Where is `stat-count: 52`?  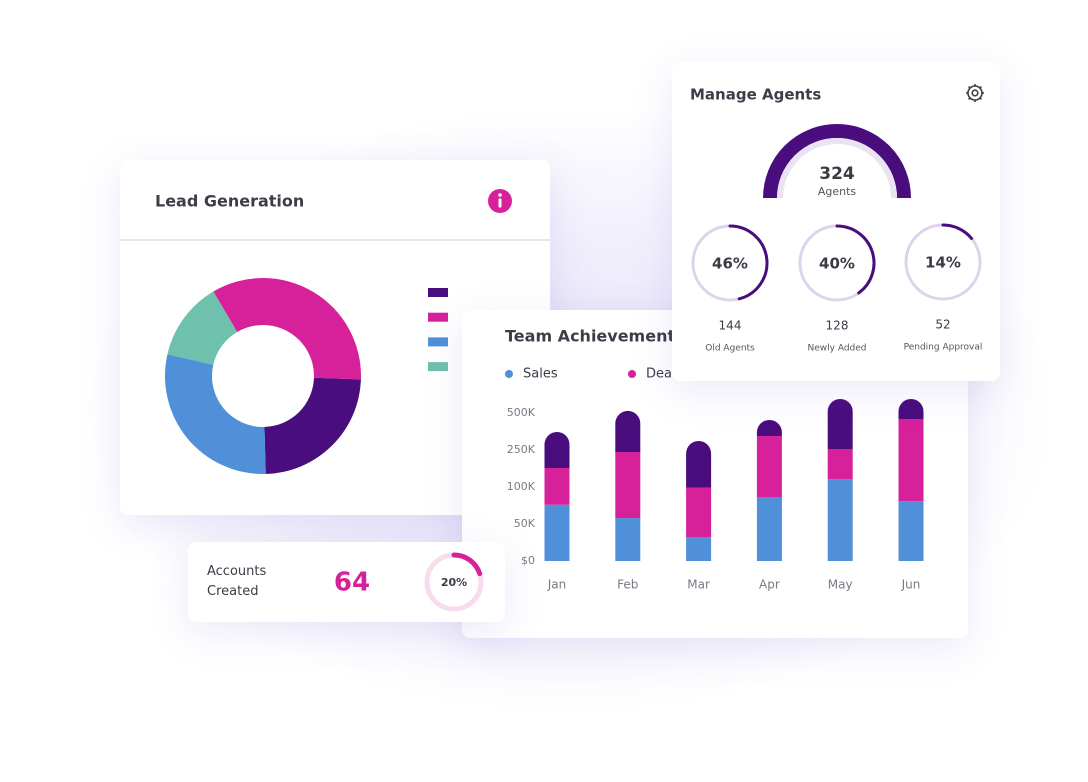 stat-count: 52 is located at coordinates (942, 325).